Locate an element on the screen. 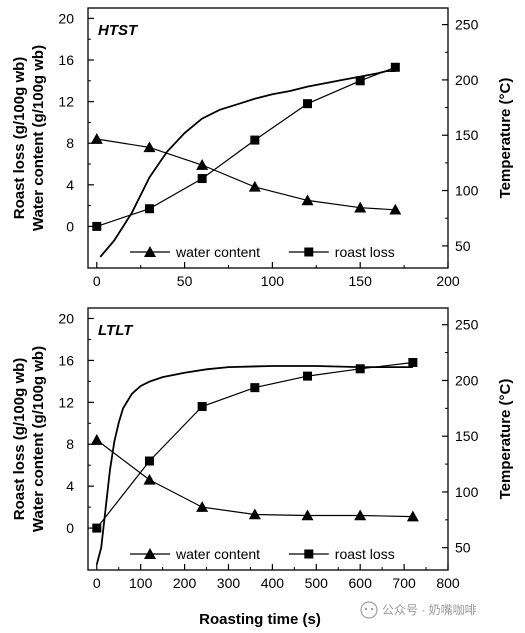  watermark: 公众号 · 奶嘴咖啡 is located at coordinates (418, 610).